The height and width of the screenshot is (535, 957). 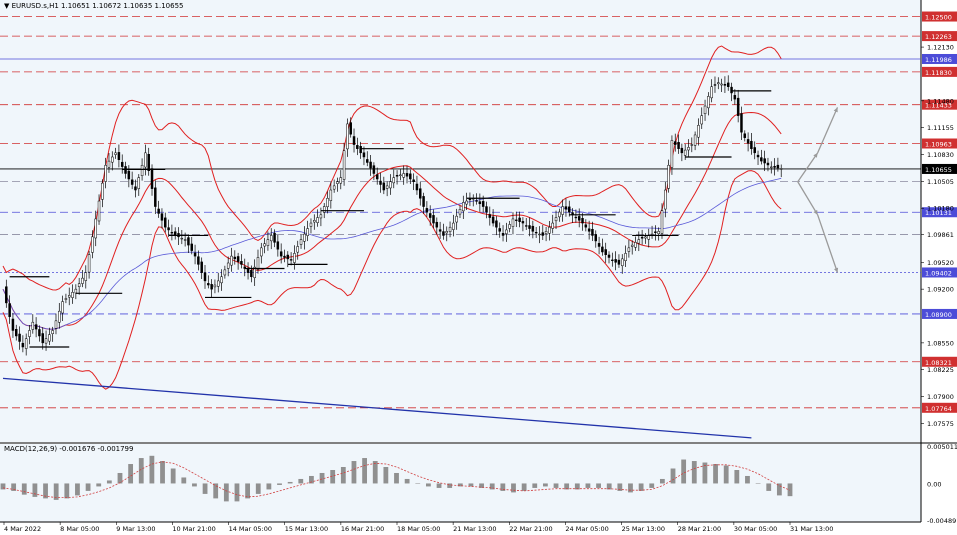 I want to click on macd-pane, so click(x=460, y=483).